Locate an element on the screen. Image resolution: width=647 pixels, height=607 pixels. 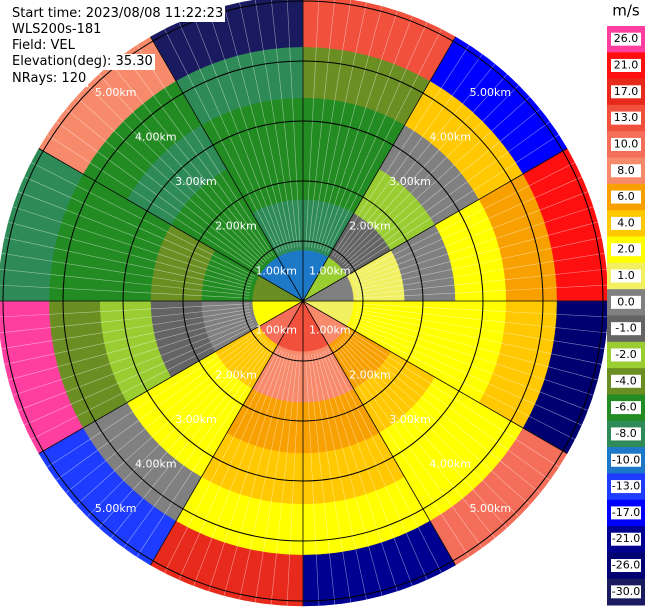
range-ring is located at coordinates (303, 301).